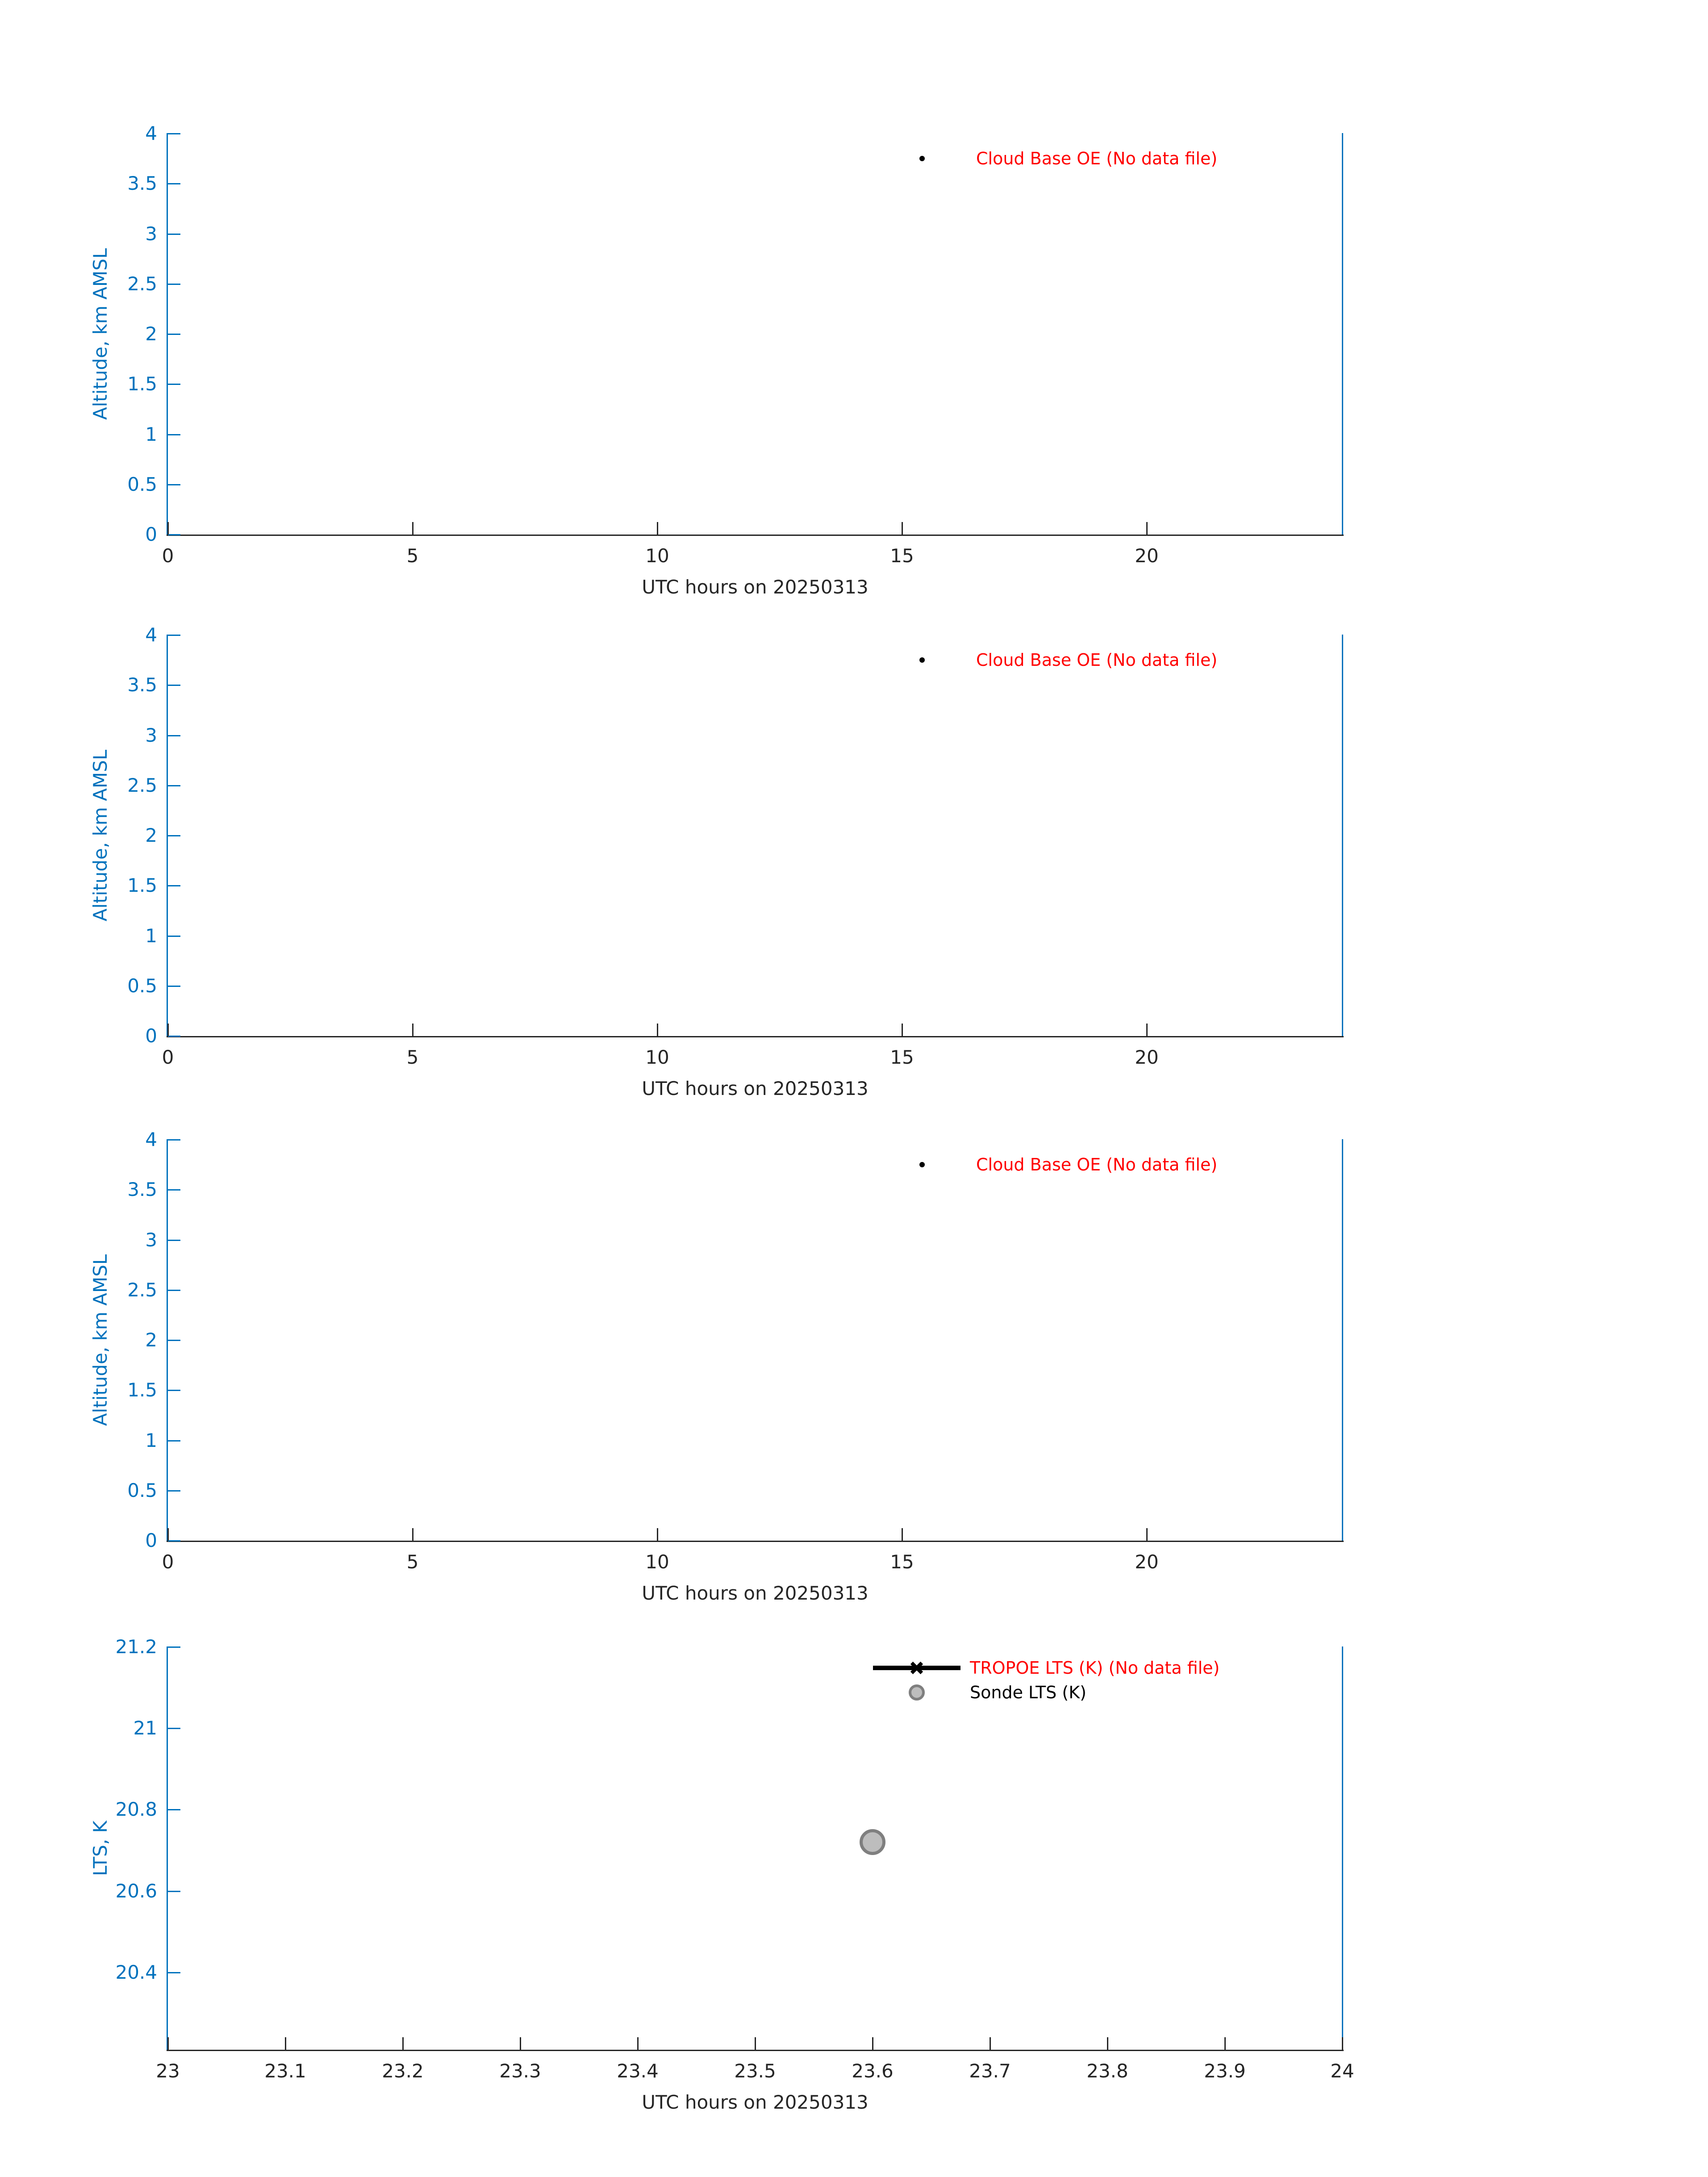 Image resolution: width=1708 pixels, height=2177 pixels. I want to click on y-tick-label: 21, so click(145, 1728).